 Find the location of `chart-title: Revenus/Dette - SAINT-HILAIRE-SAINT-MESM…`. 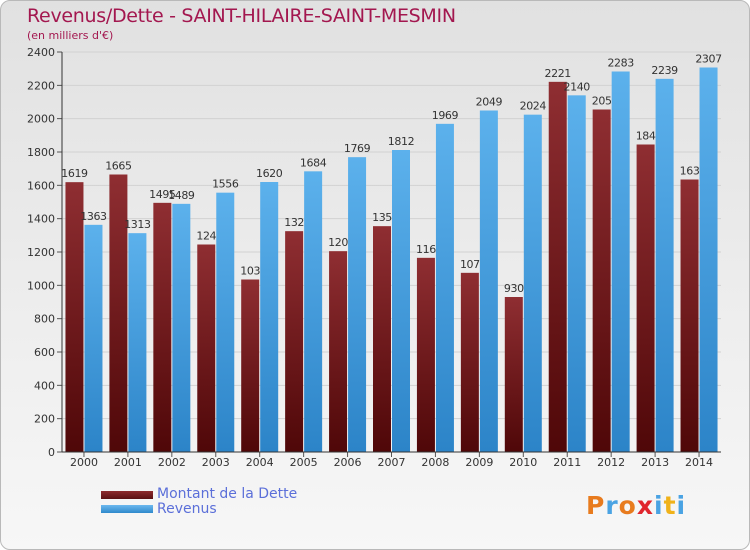

chart-title: Revenus/Dette - SAINT-HILAIRE-SAINT-MESM… is located at coordinates (241, 16).